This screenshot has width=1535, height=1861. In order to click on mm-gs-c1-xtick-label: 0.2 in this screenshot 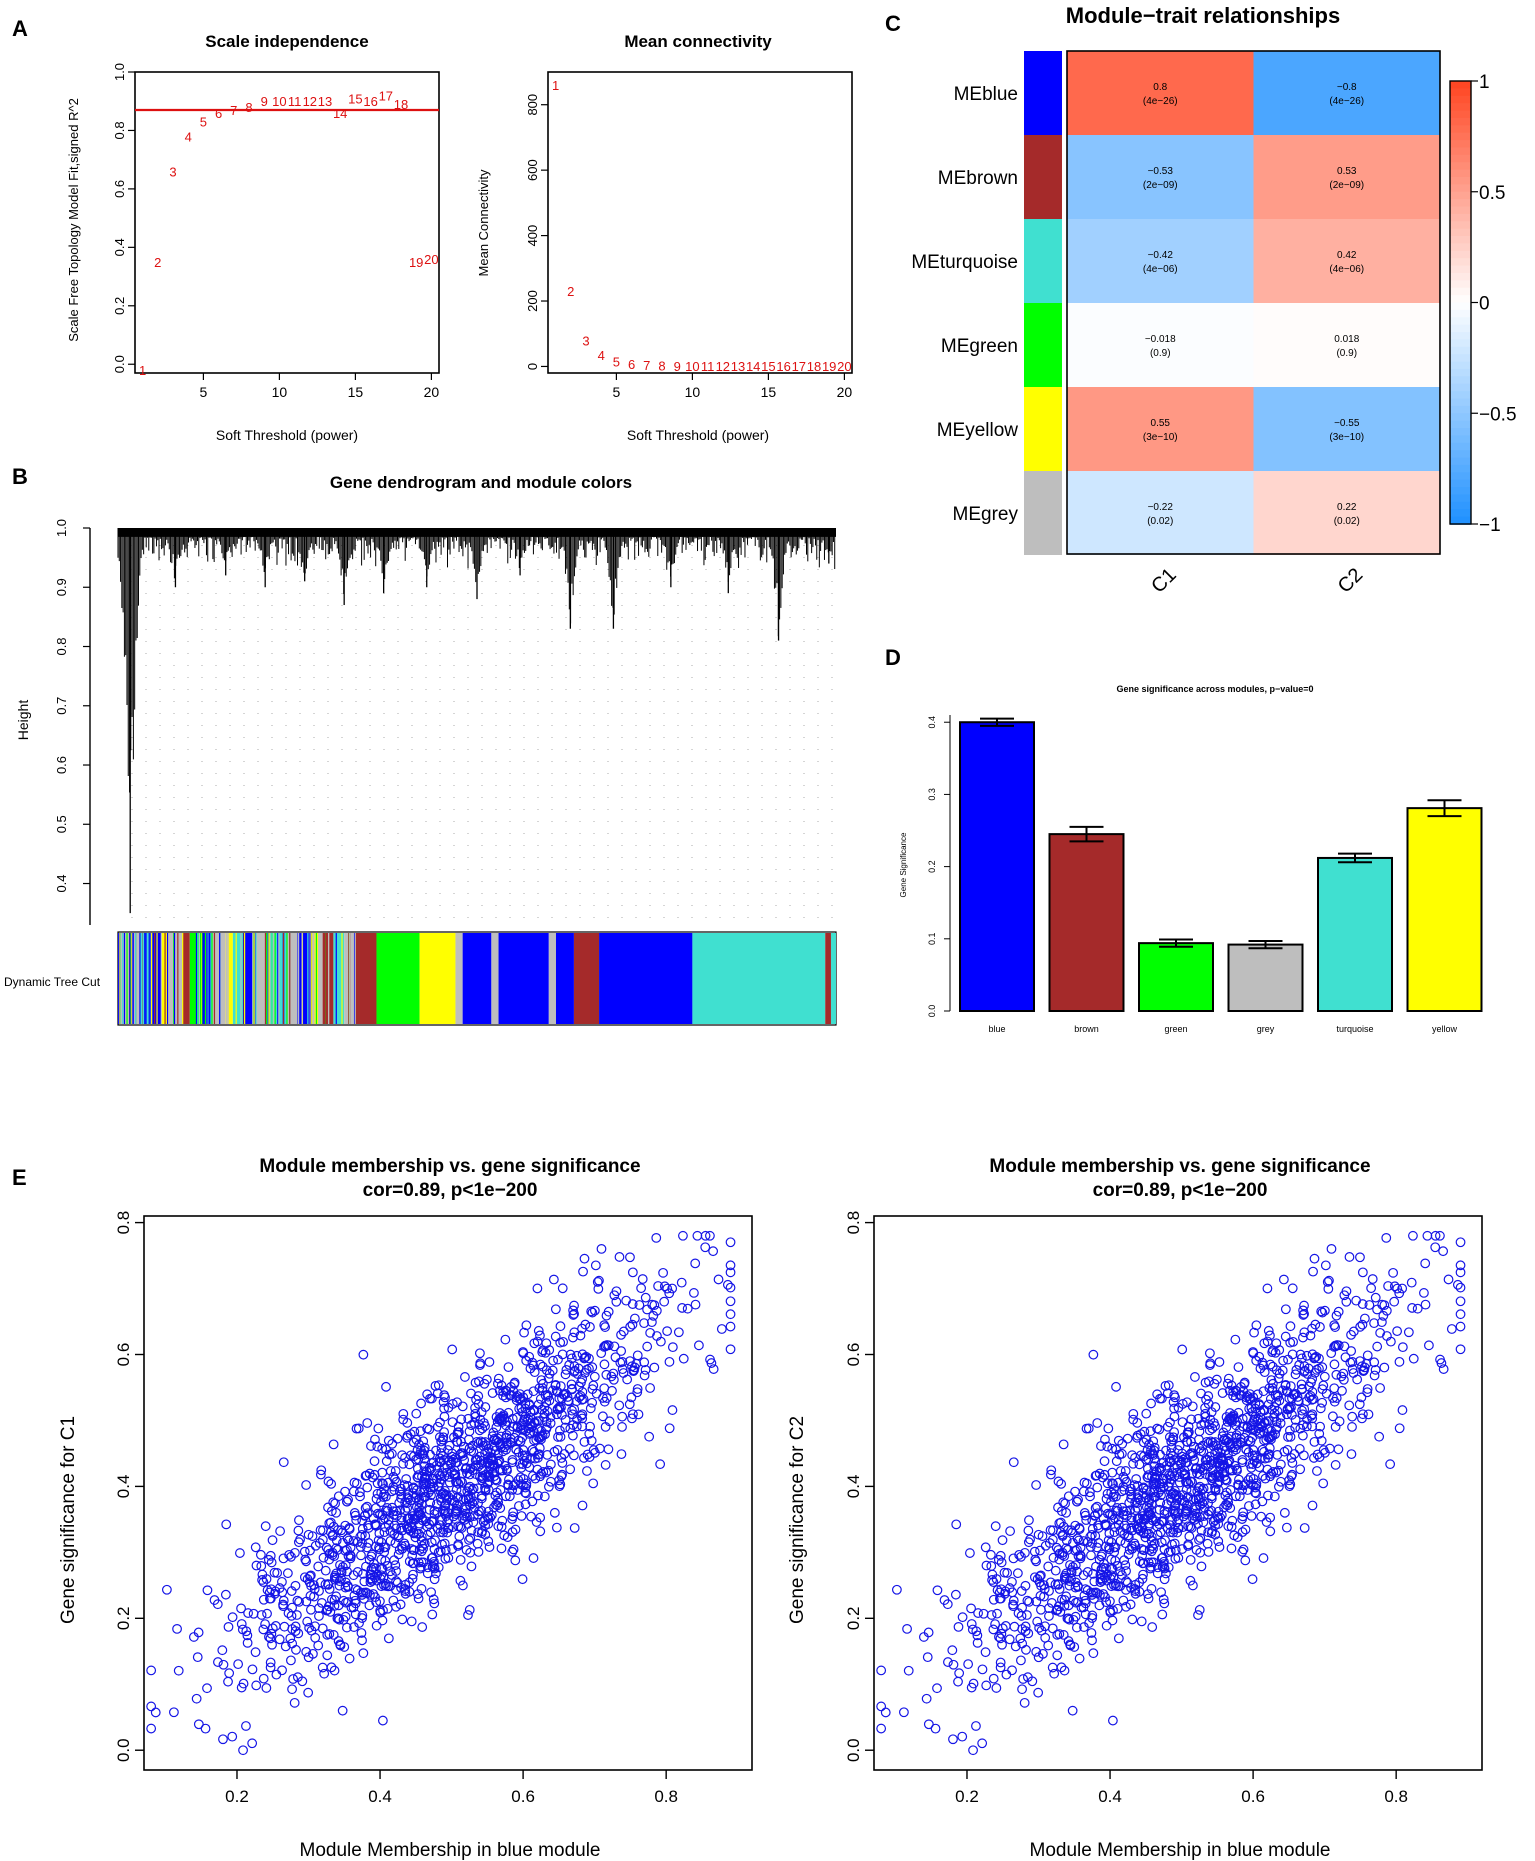, I will do `click(237, 1796)`.